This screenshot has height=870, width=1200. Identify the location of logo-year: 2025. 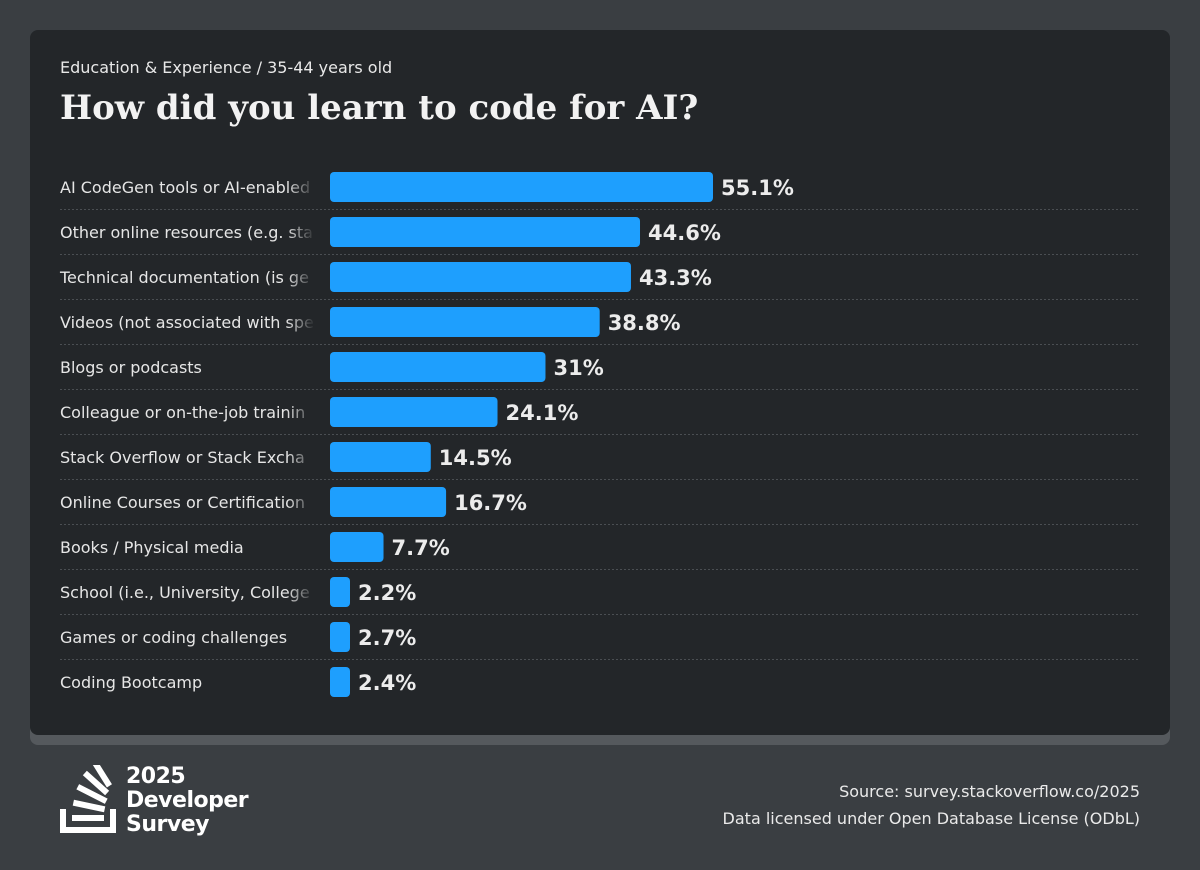
(156, 776).